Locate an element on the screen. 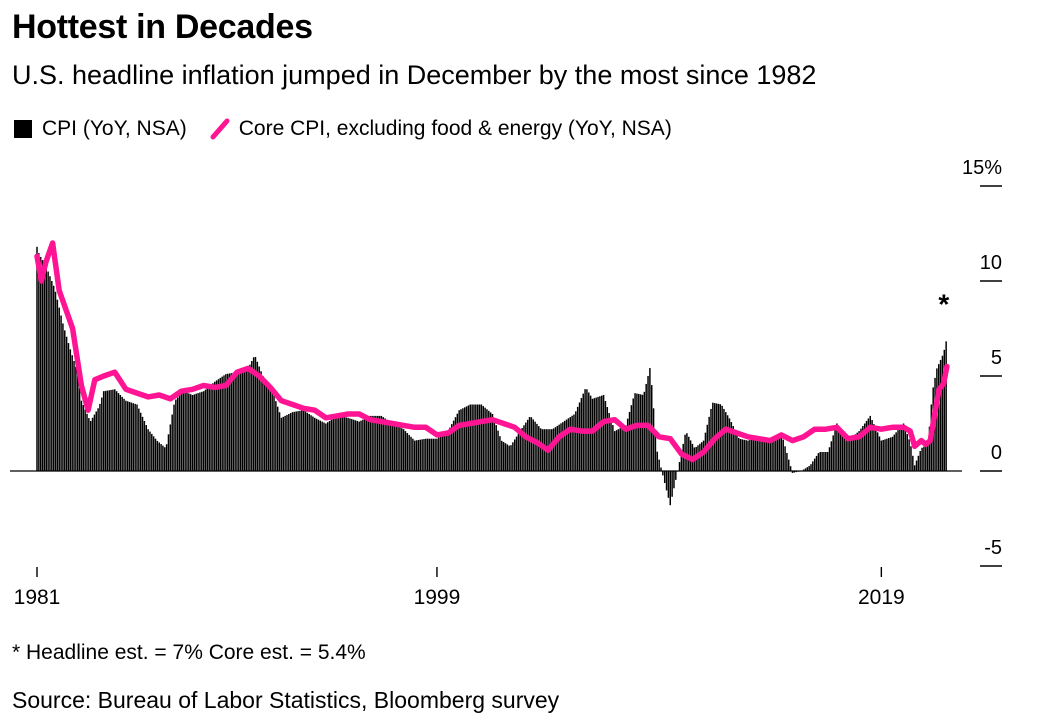 The height and width of the screenshot is (726, 1042). legend-swatch-core is located at coordinates (220, 129).